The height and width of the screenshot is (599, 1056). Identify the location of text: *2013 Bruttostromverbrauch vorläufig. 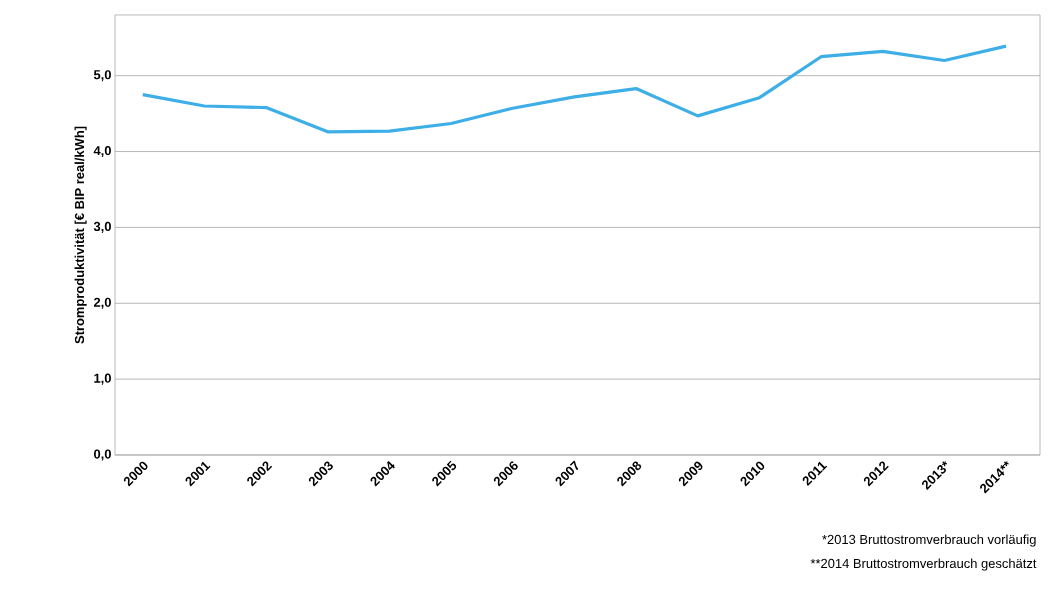
(929, 540).